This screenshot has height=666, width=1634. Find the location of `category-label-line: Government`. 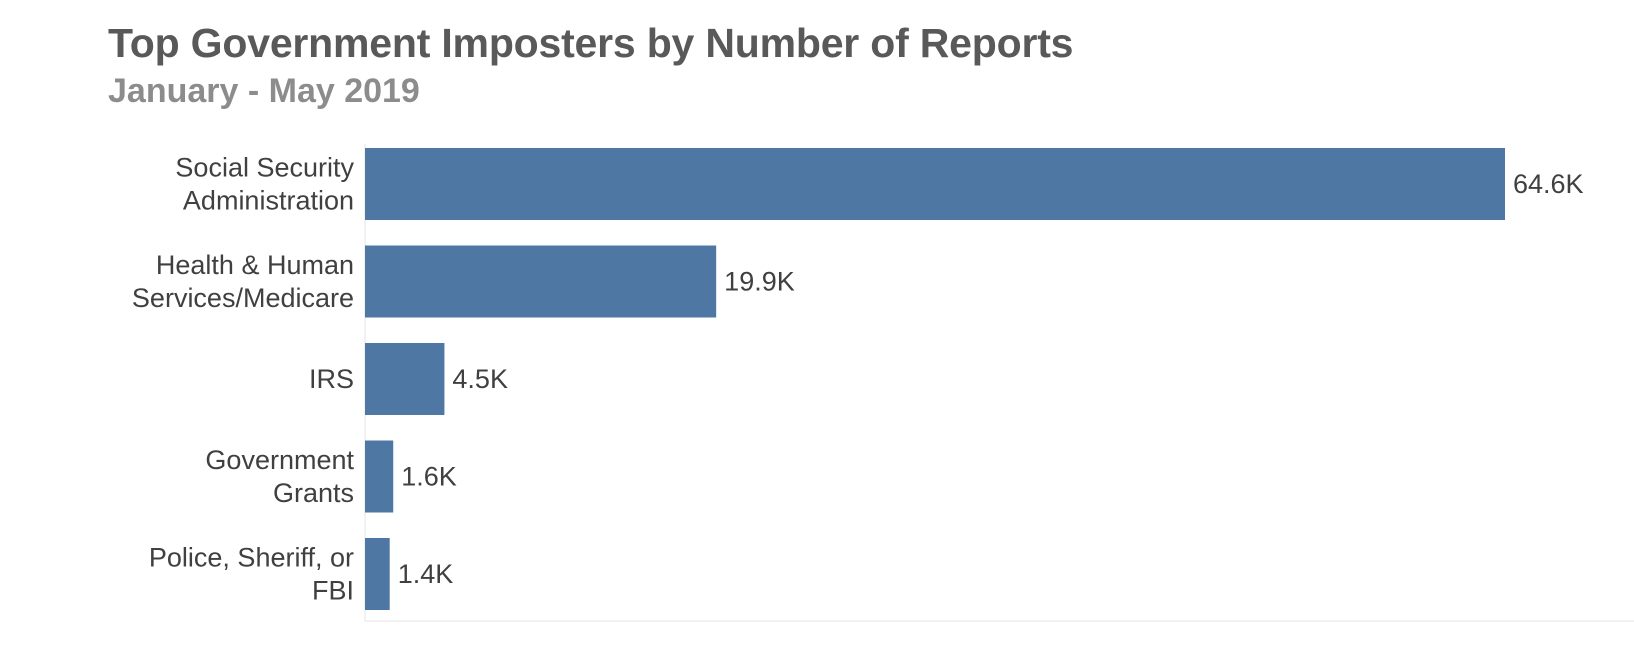

category-label-line: Government is located at coordinates (279, 460).